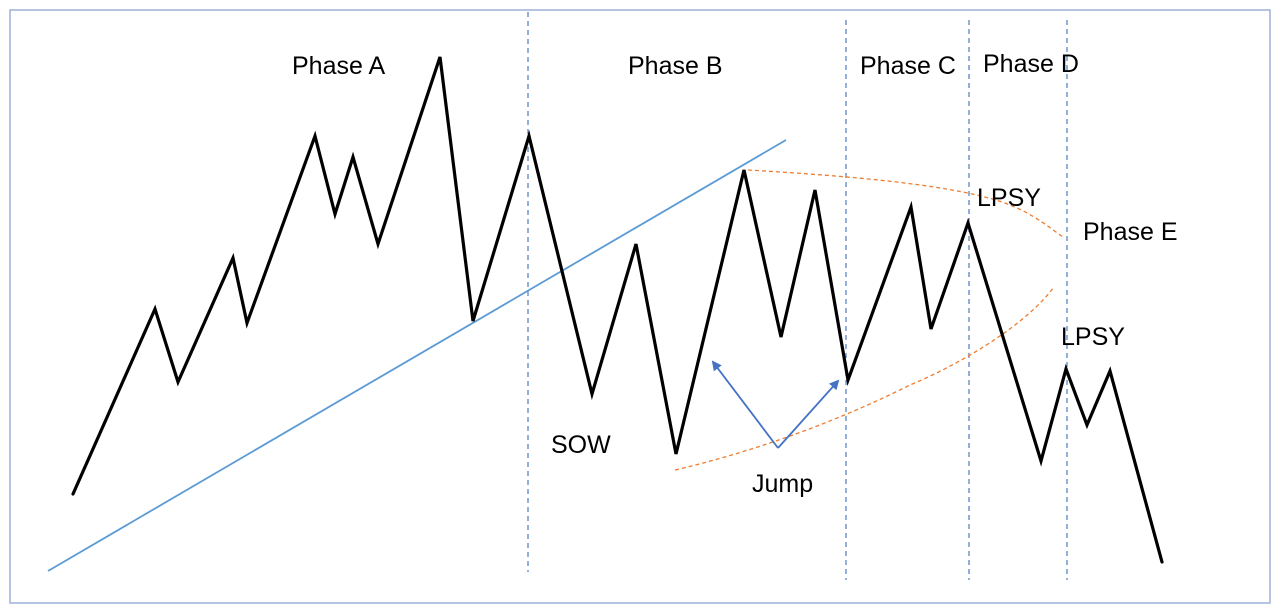 This screenshot has height=609, width=1280. I want to click on phase-e-label: Phase E, so click(1130, 232).